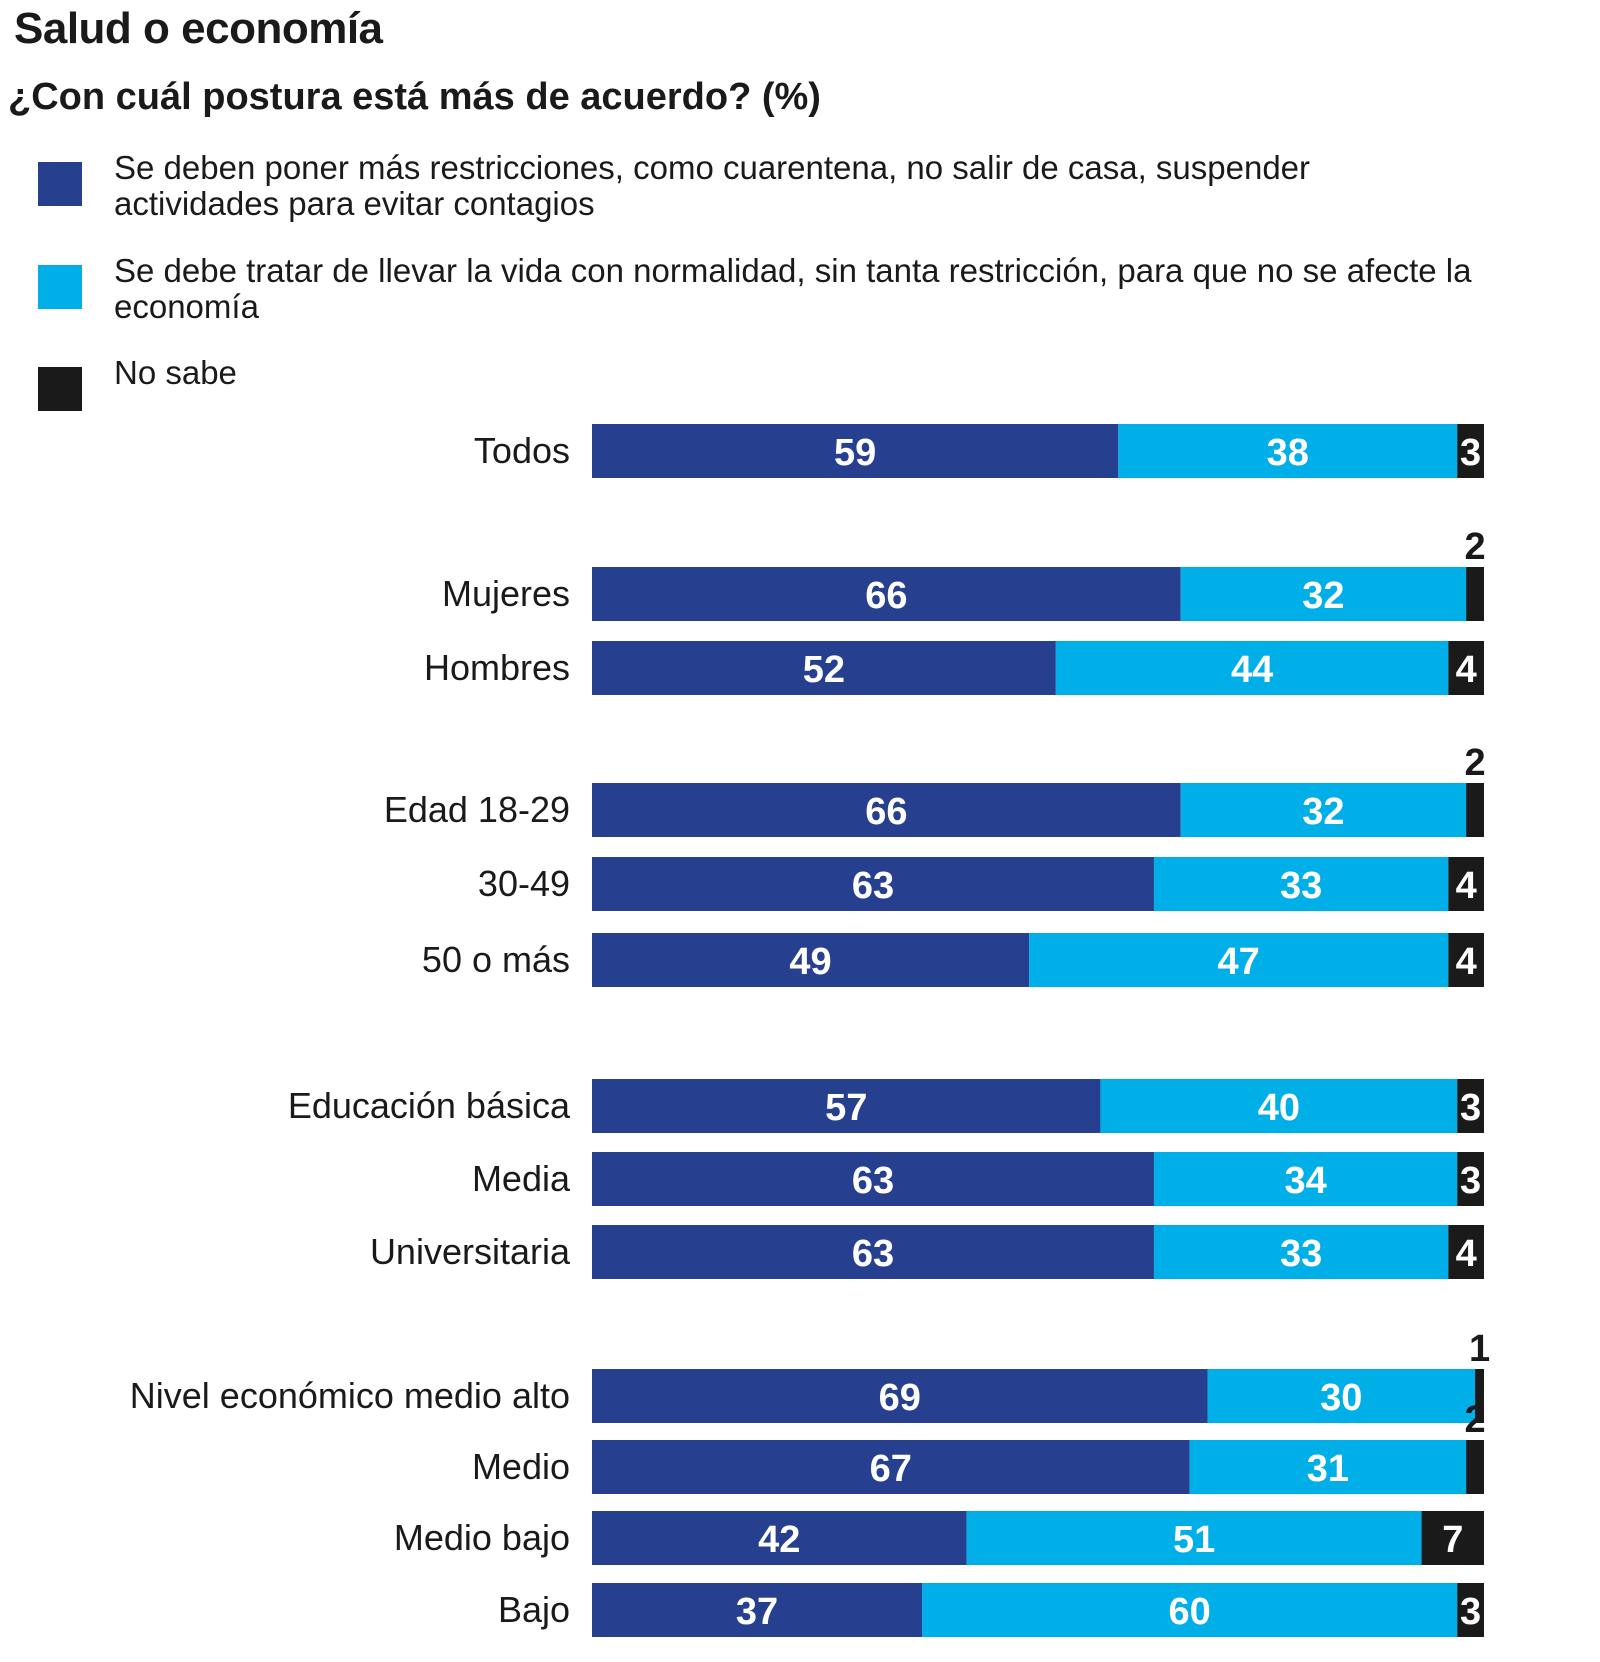 This screenshot has width=1600, height=1662. What do you see at coordinates (521, 1466) in the screenshot?
I see `category-label: Medio` at bounding box center [521, 1466].